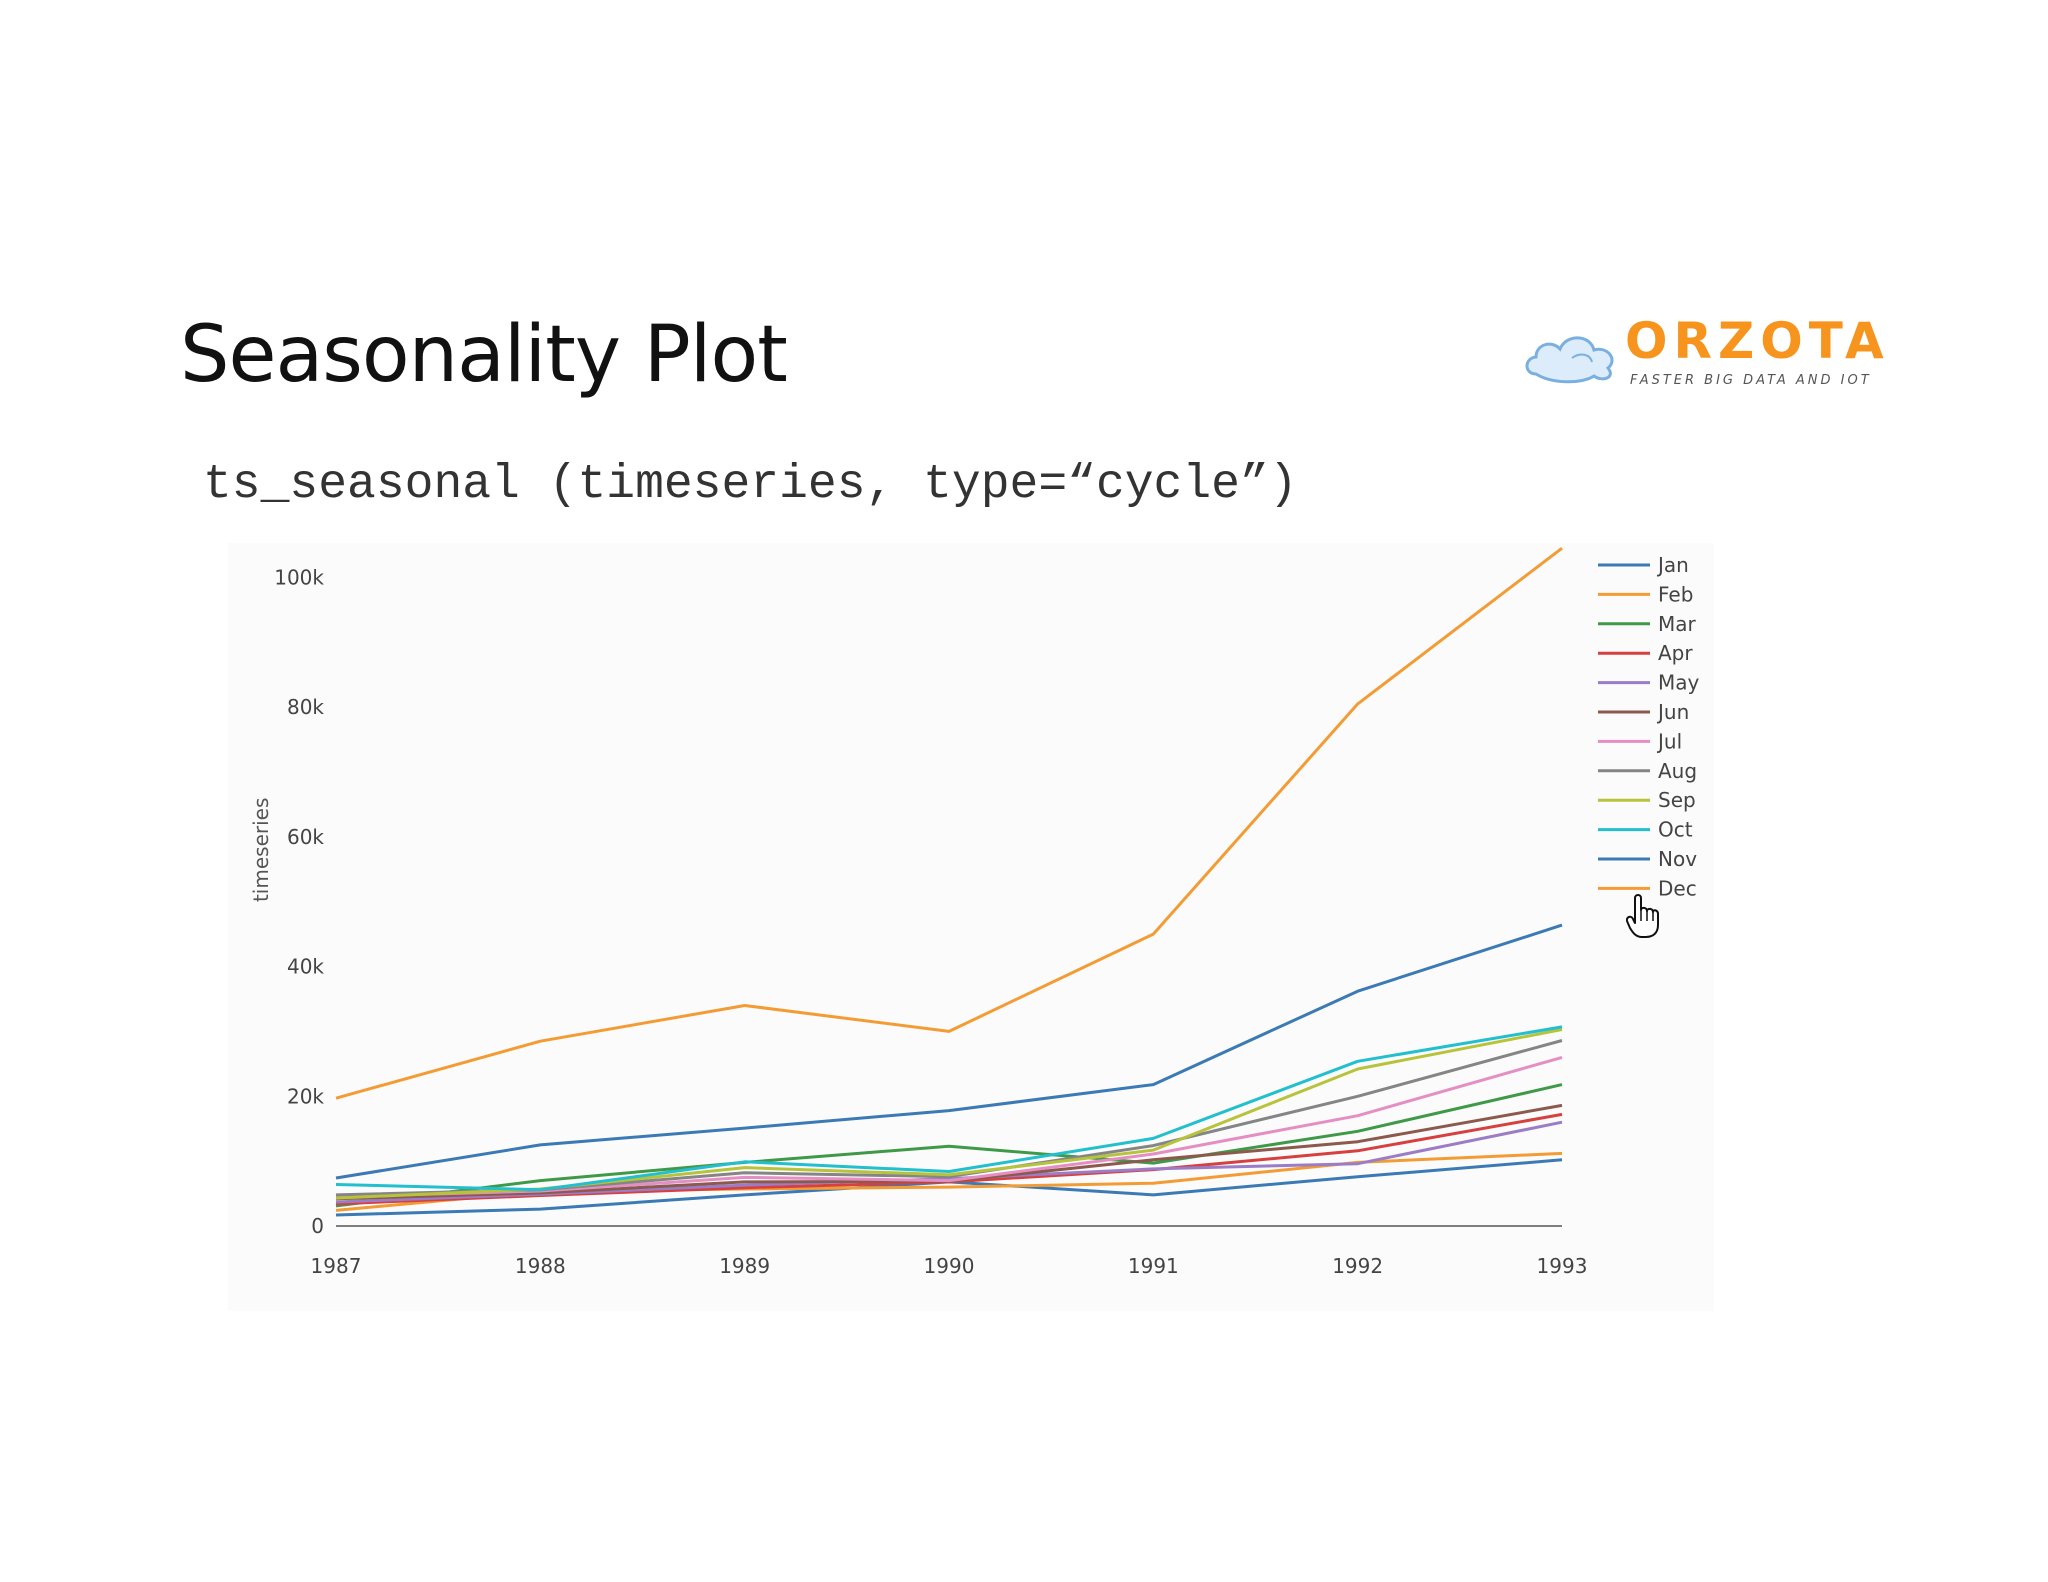  What do you see at coordinates (1679, 683) in the screenshot?
I see `legend-label-may: May` at bounding box center [1679, 683].